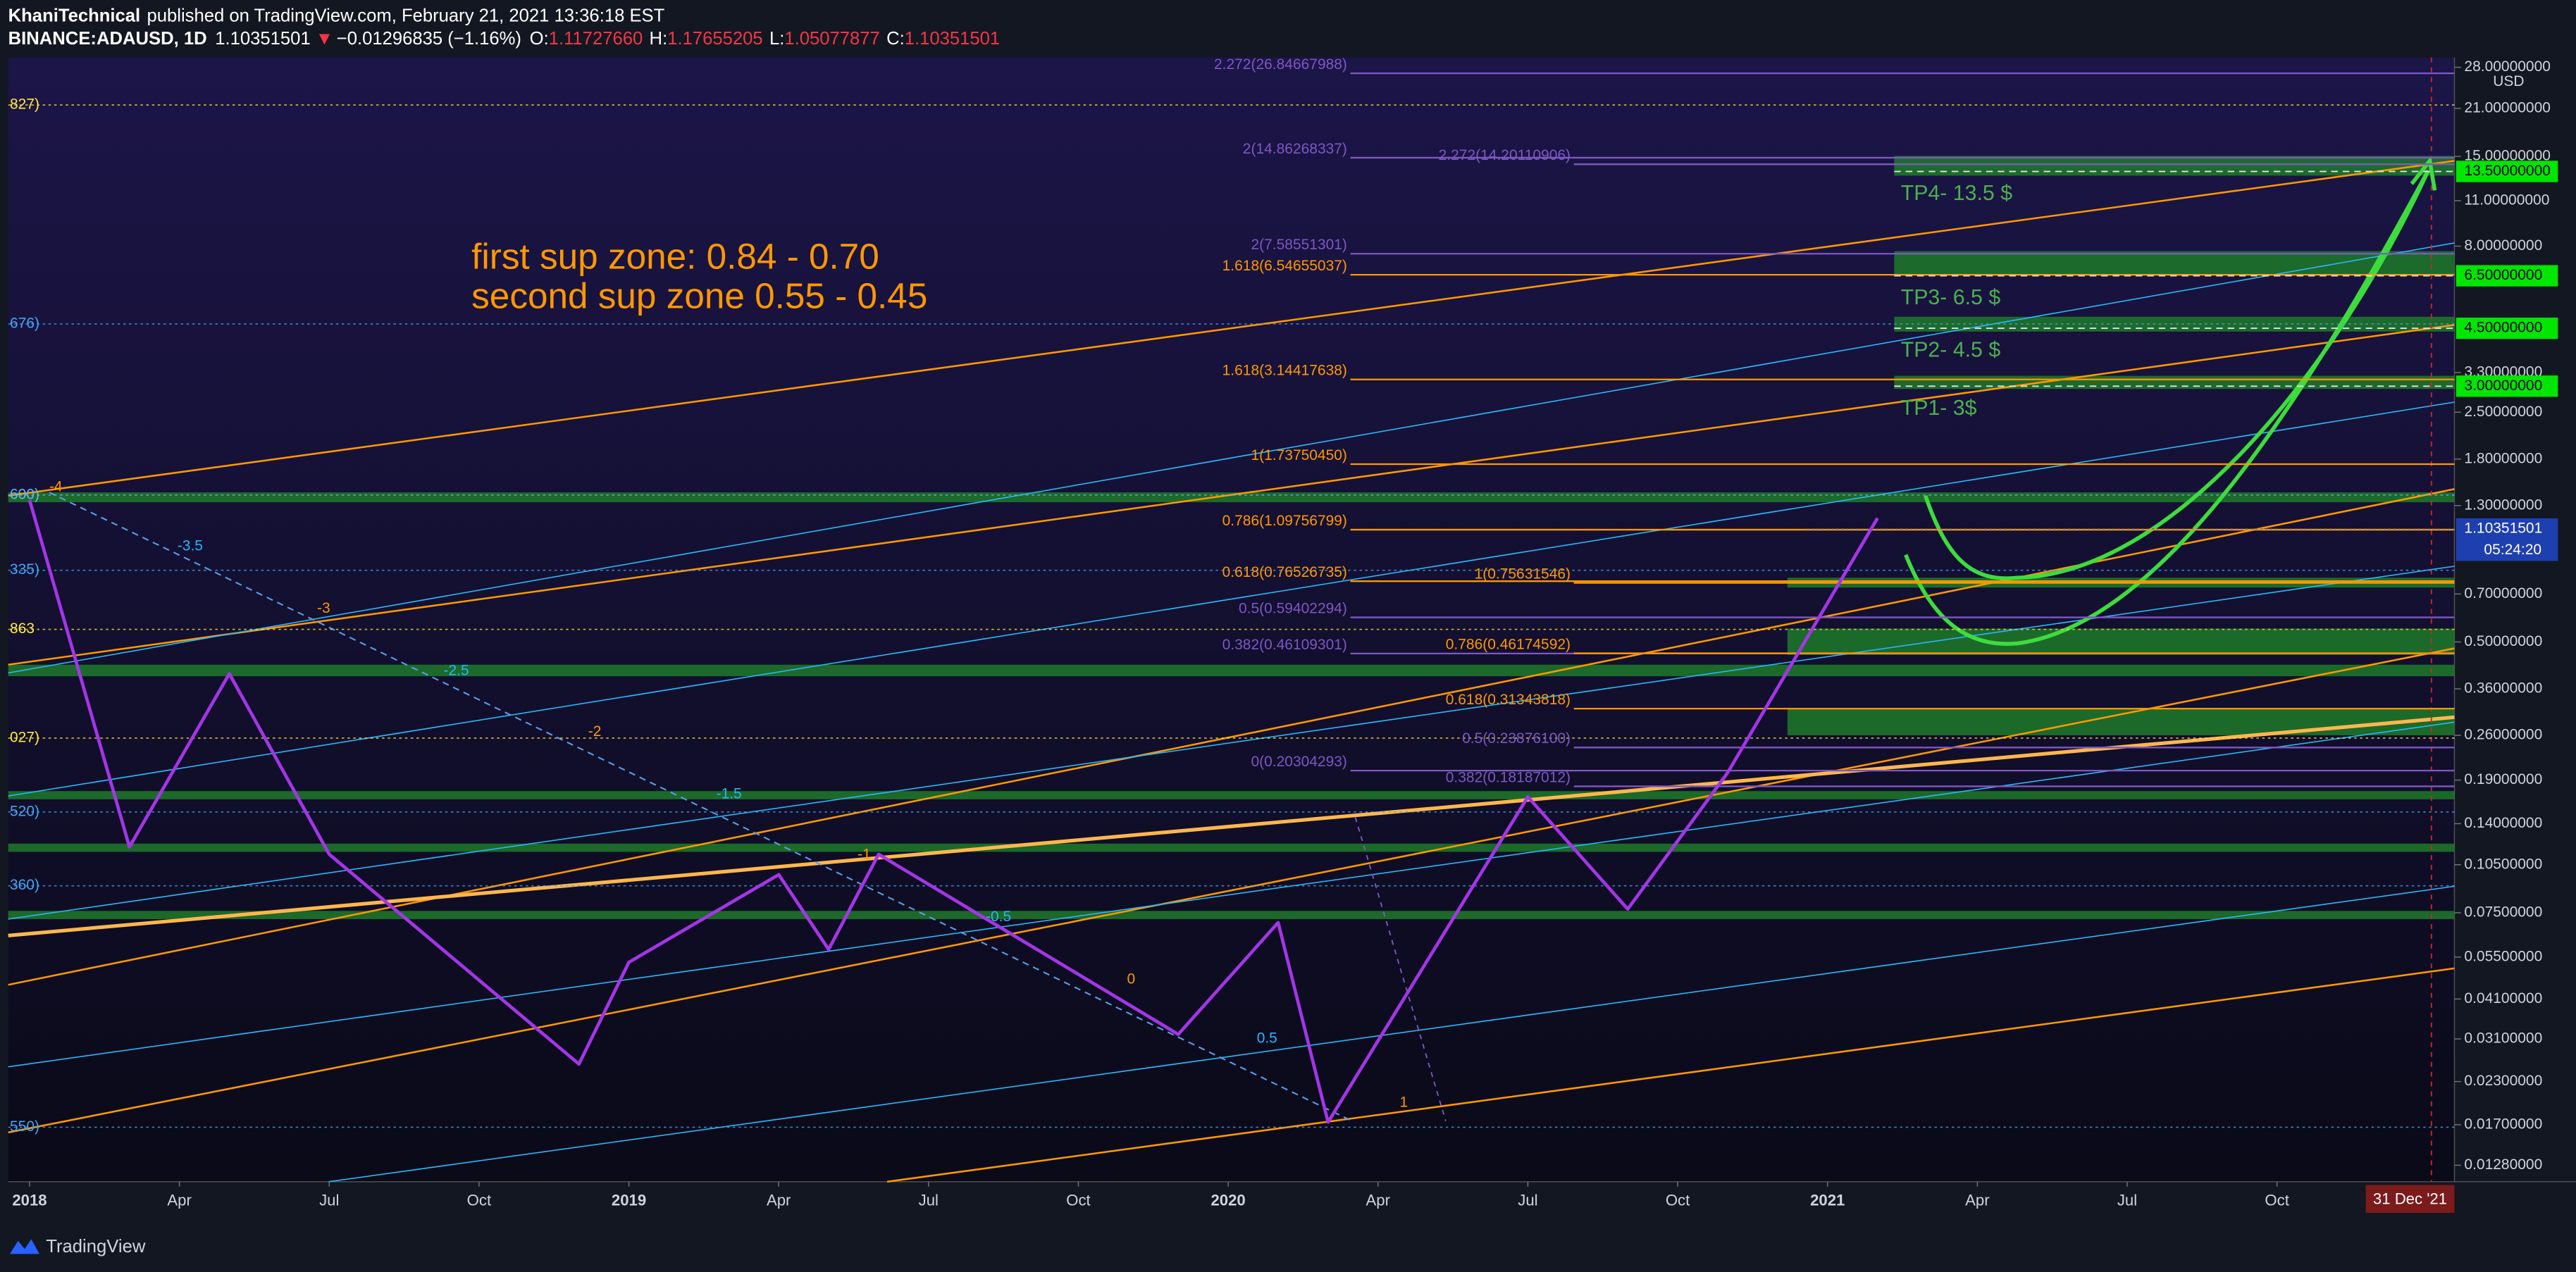 This screenshot has width=2576, height=1272. I want to click on y-tick-label: 0.07500000, so click(2503, 912).